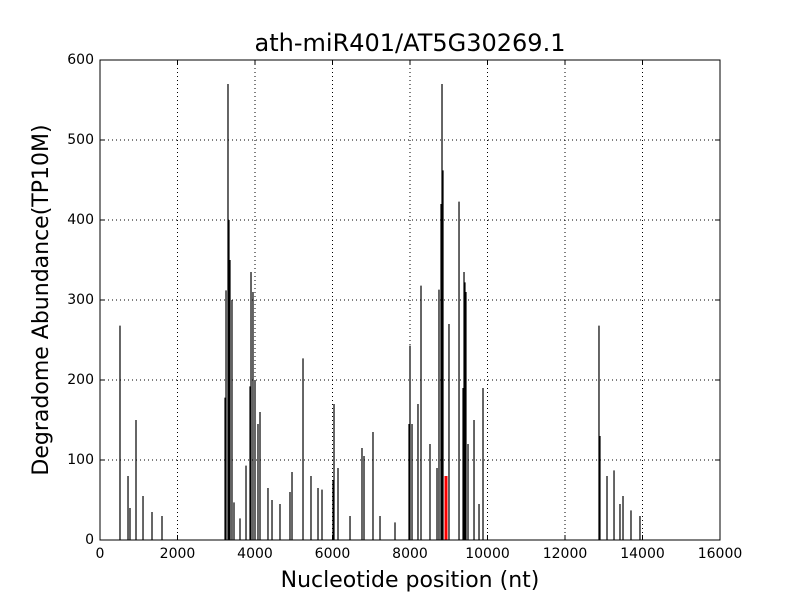 This screenshot has width=800, height=604. I want to click on x-tick-label: 0, so click(100, 554).